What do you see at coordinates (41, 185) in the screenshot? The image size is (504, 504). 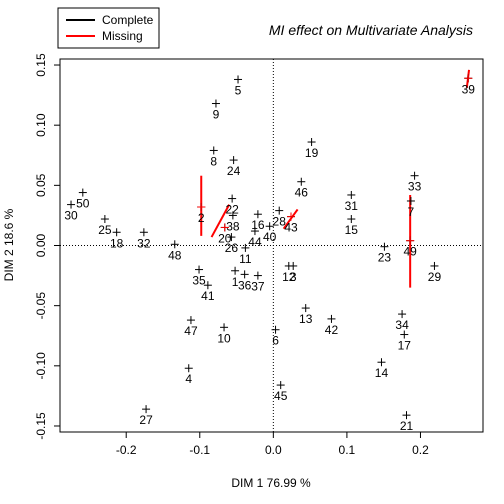 I see `y-tick-label: 0.05` at bounding box center [41, 185].